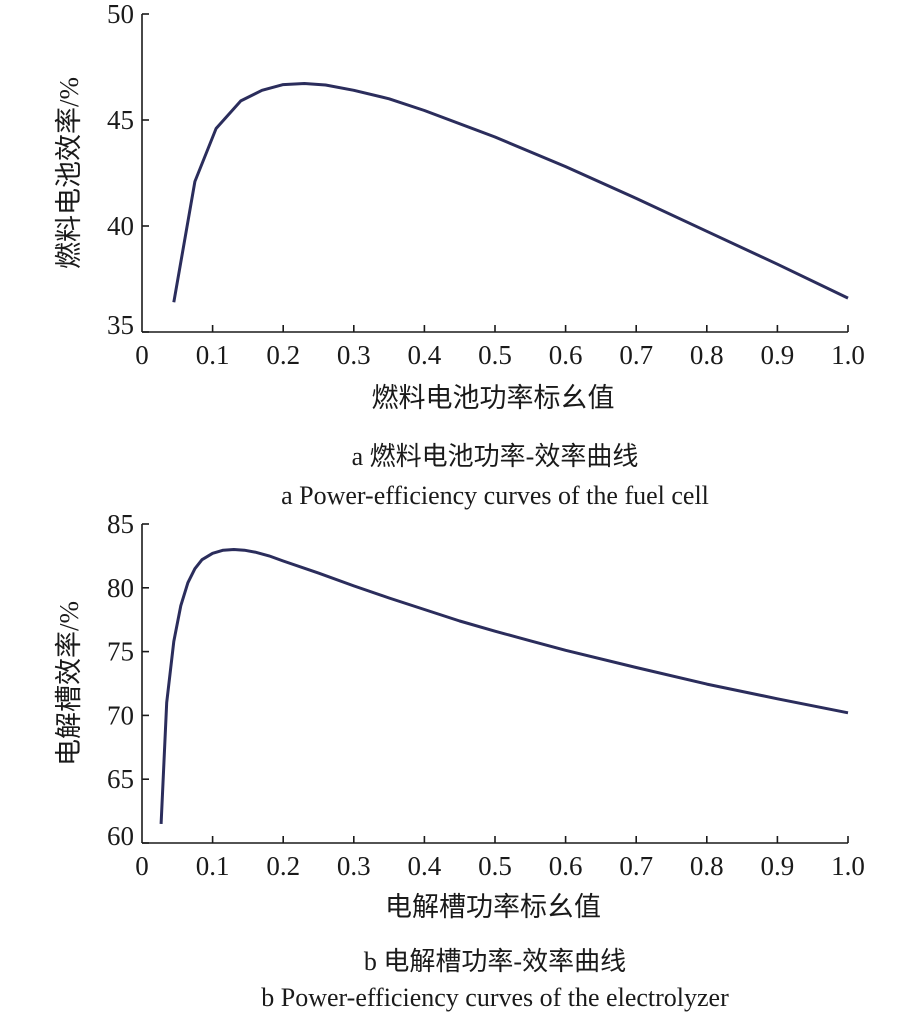  I want to click on caption-chinese: a 燃料电池功率-效率曲线, so click(495, 456).